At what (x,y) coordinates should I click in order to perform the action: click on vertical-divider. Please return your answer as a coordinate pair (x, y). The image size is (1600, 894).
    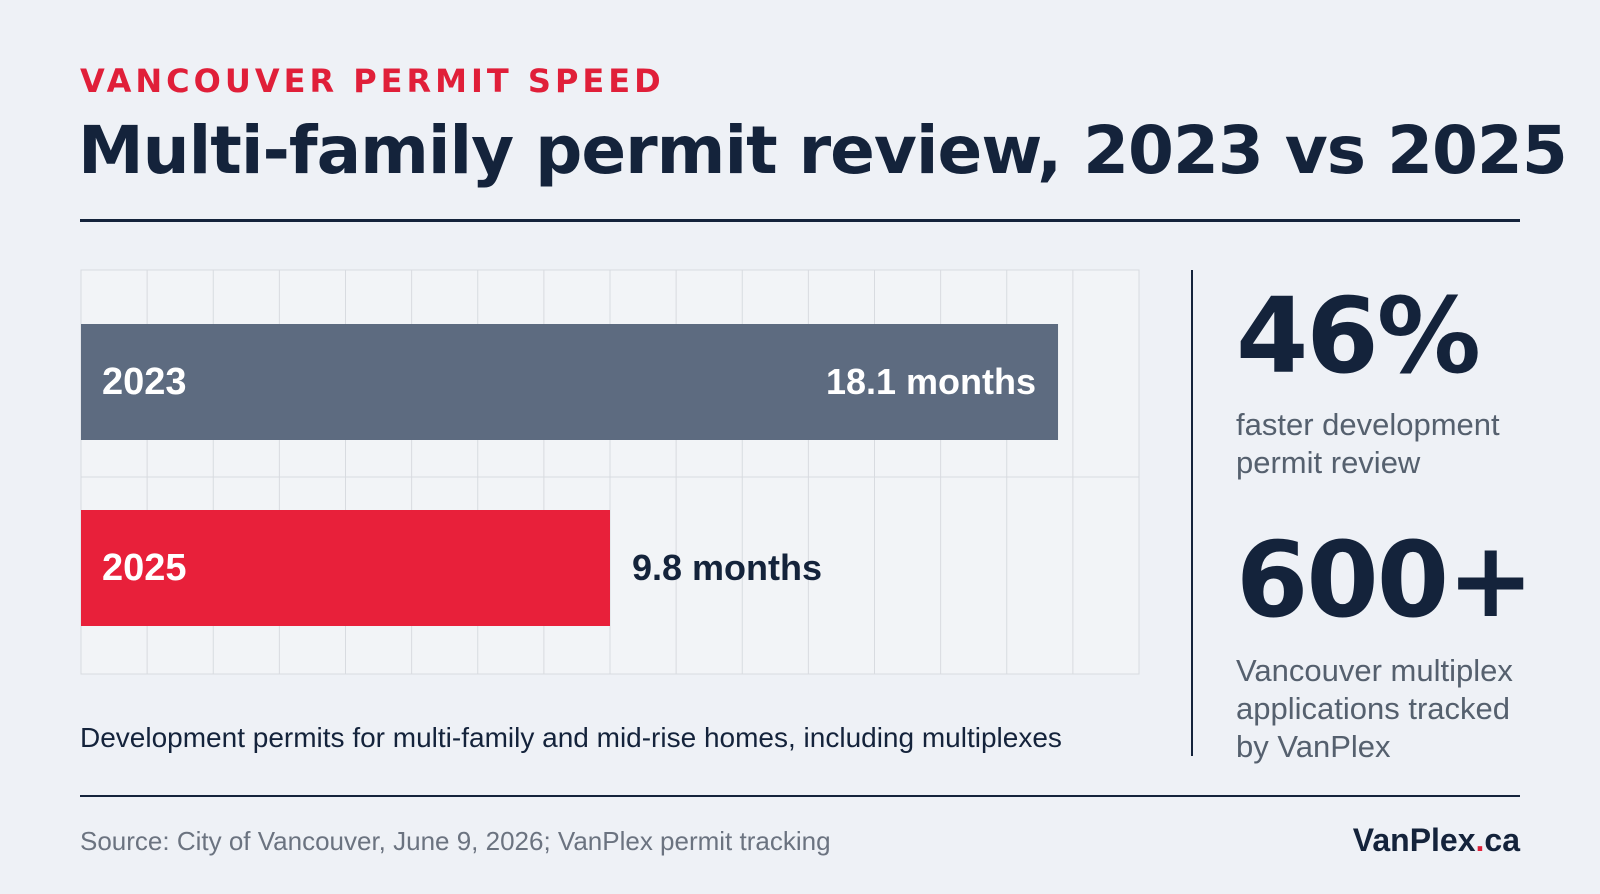
    Looking at the image, I should click on (1192, 513).